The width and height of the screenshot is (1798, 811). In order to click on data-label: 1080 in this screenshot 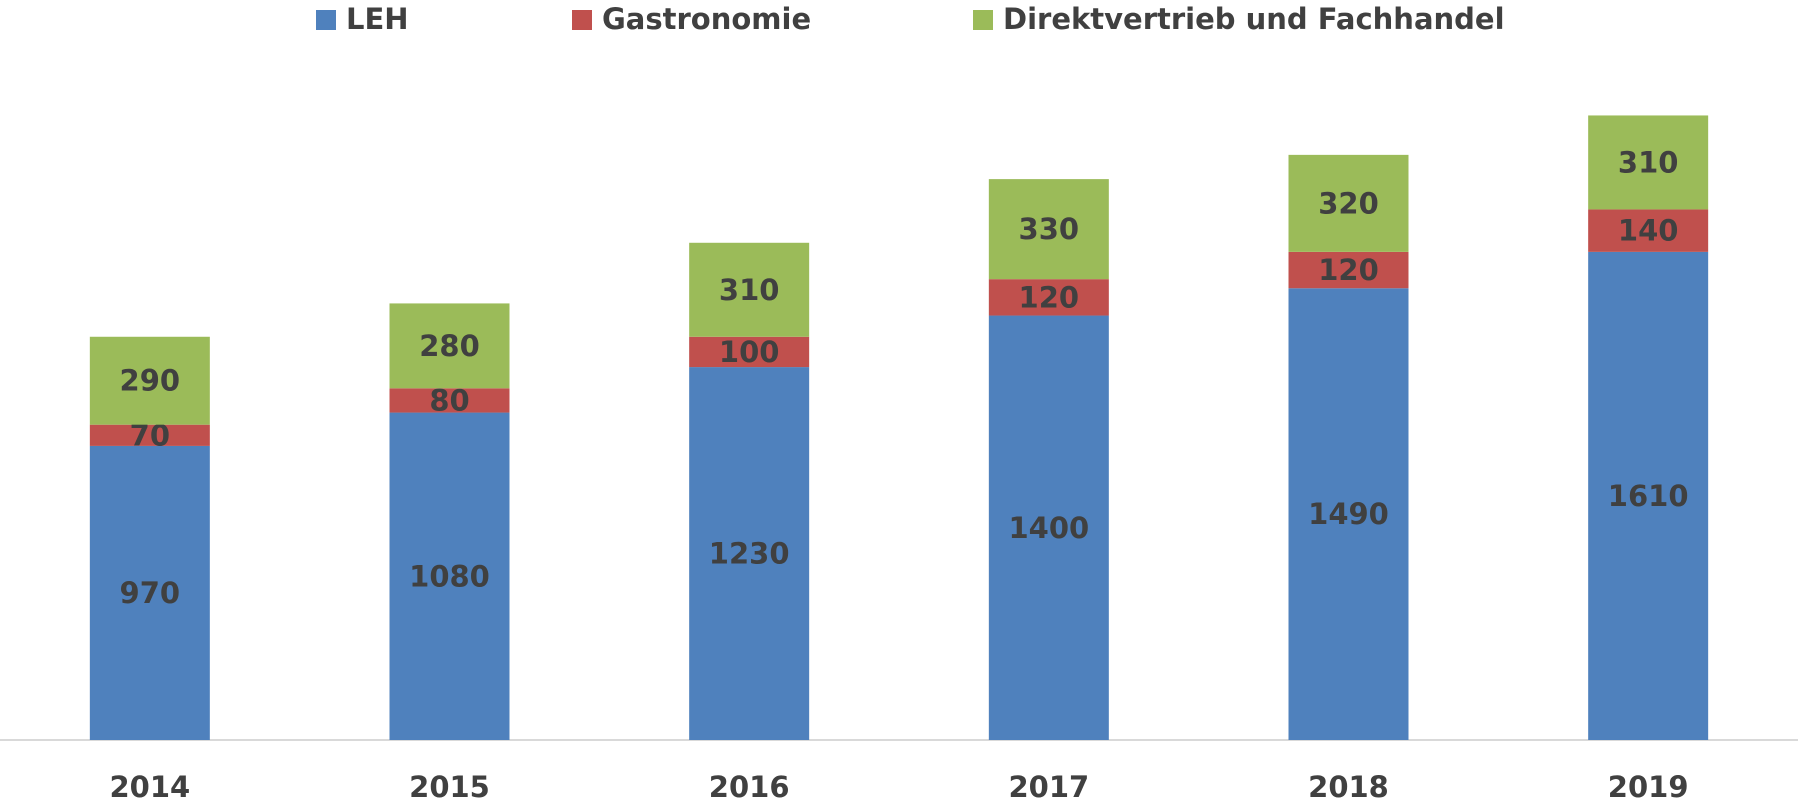, I will do `click(449, 576)`.